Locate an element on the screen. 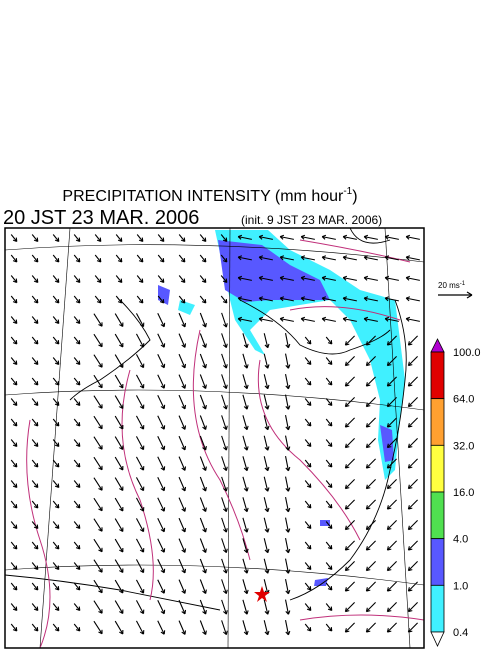 The image size is (500, 655). colorbar-label: 64.0 is located at coordinates (463, 400).